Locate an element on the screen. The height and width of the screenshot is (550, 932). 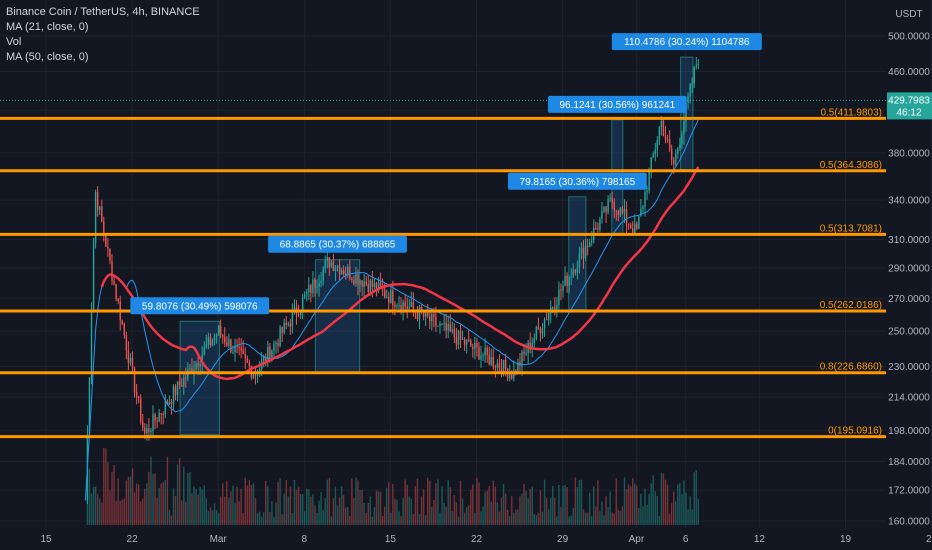
ma21-legend: MA (21, close, 0) is located at coordinates (47, 27).